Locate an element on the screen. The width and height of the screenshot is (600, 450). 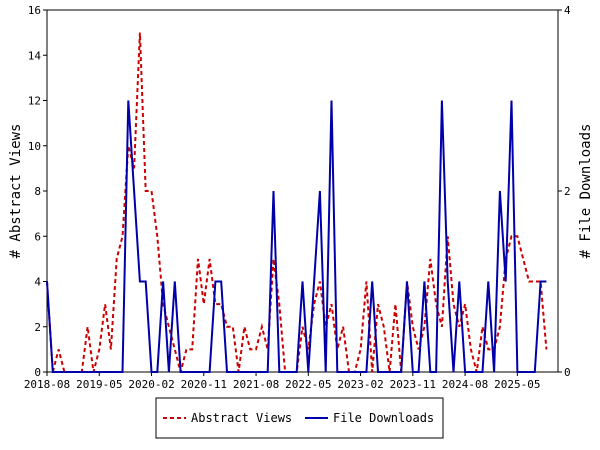
x-tick-label: 2024-08 is located at coordinates (465, 384).